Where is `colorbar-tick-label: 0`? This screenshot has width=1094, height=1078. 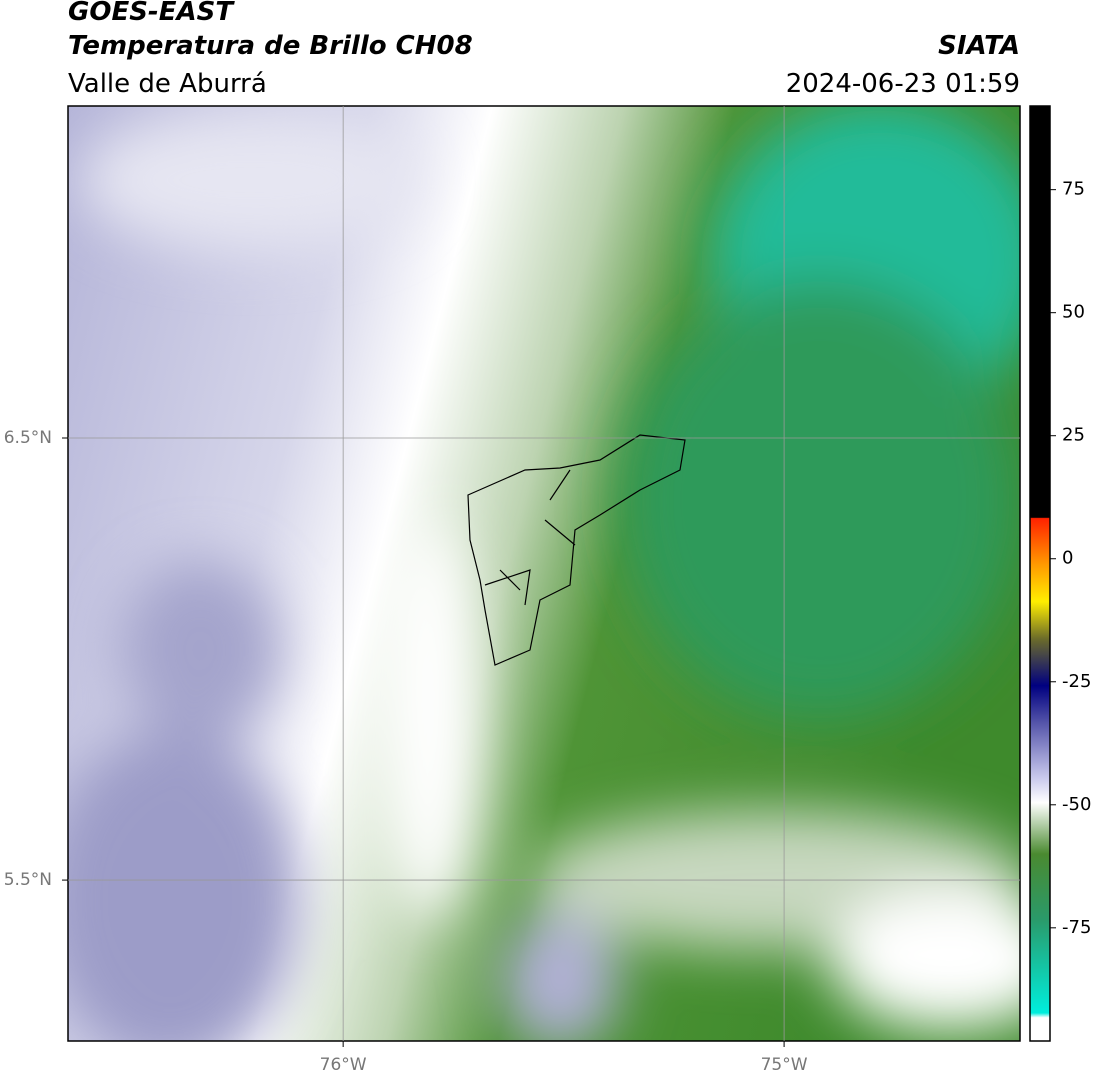
colorbar-tick-label: 0 is located at coordinates (1067, 558).